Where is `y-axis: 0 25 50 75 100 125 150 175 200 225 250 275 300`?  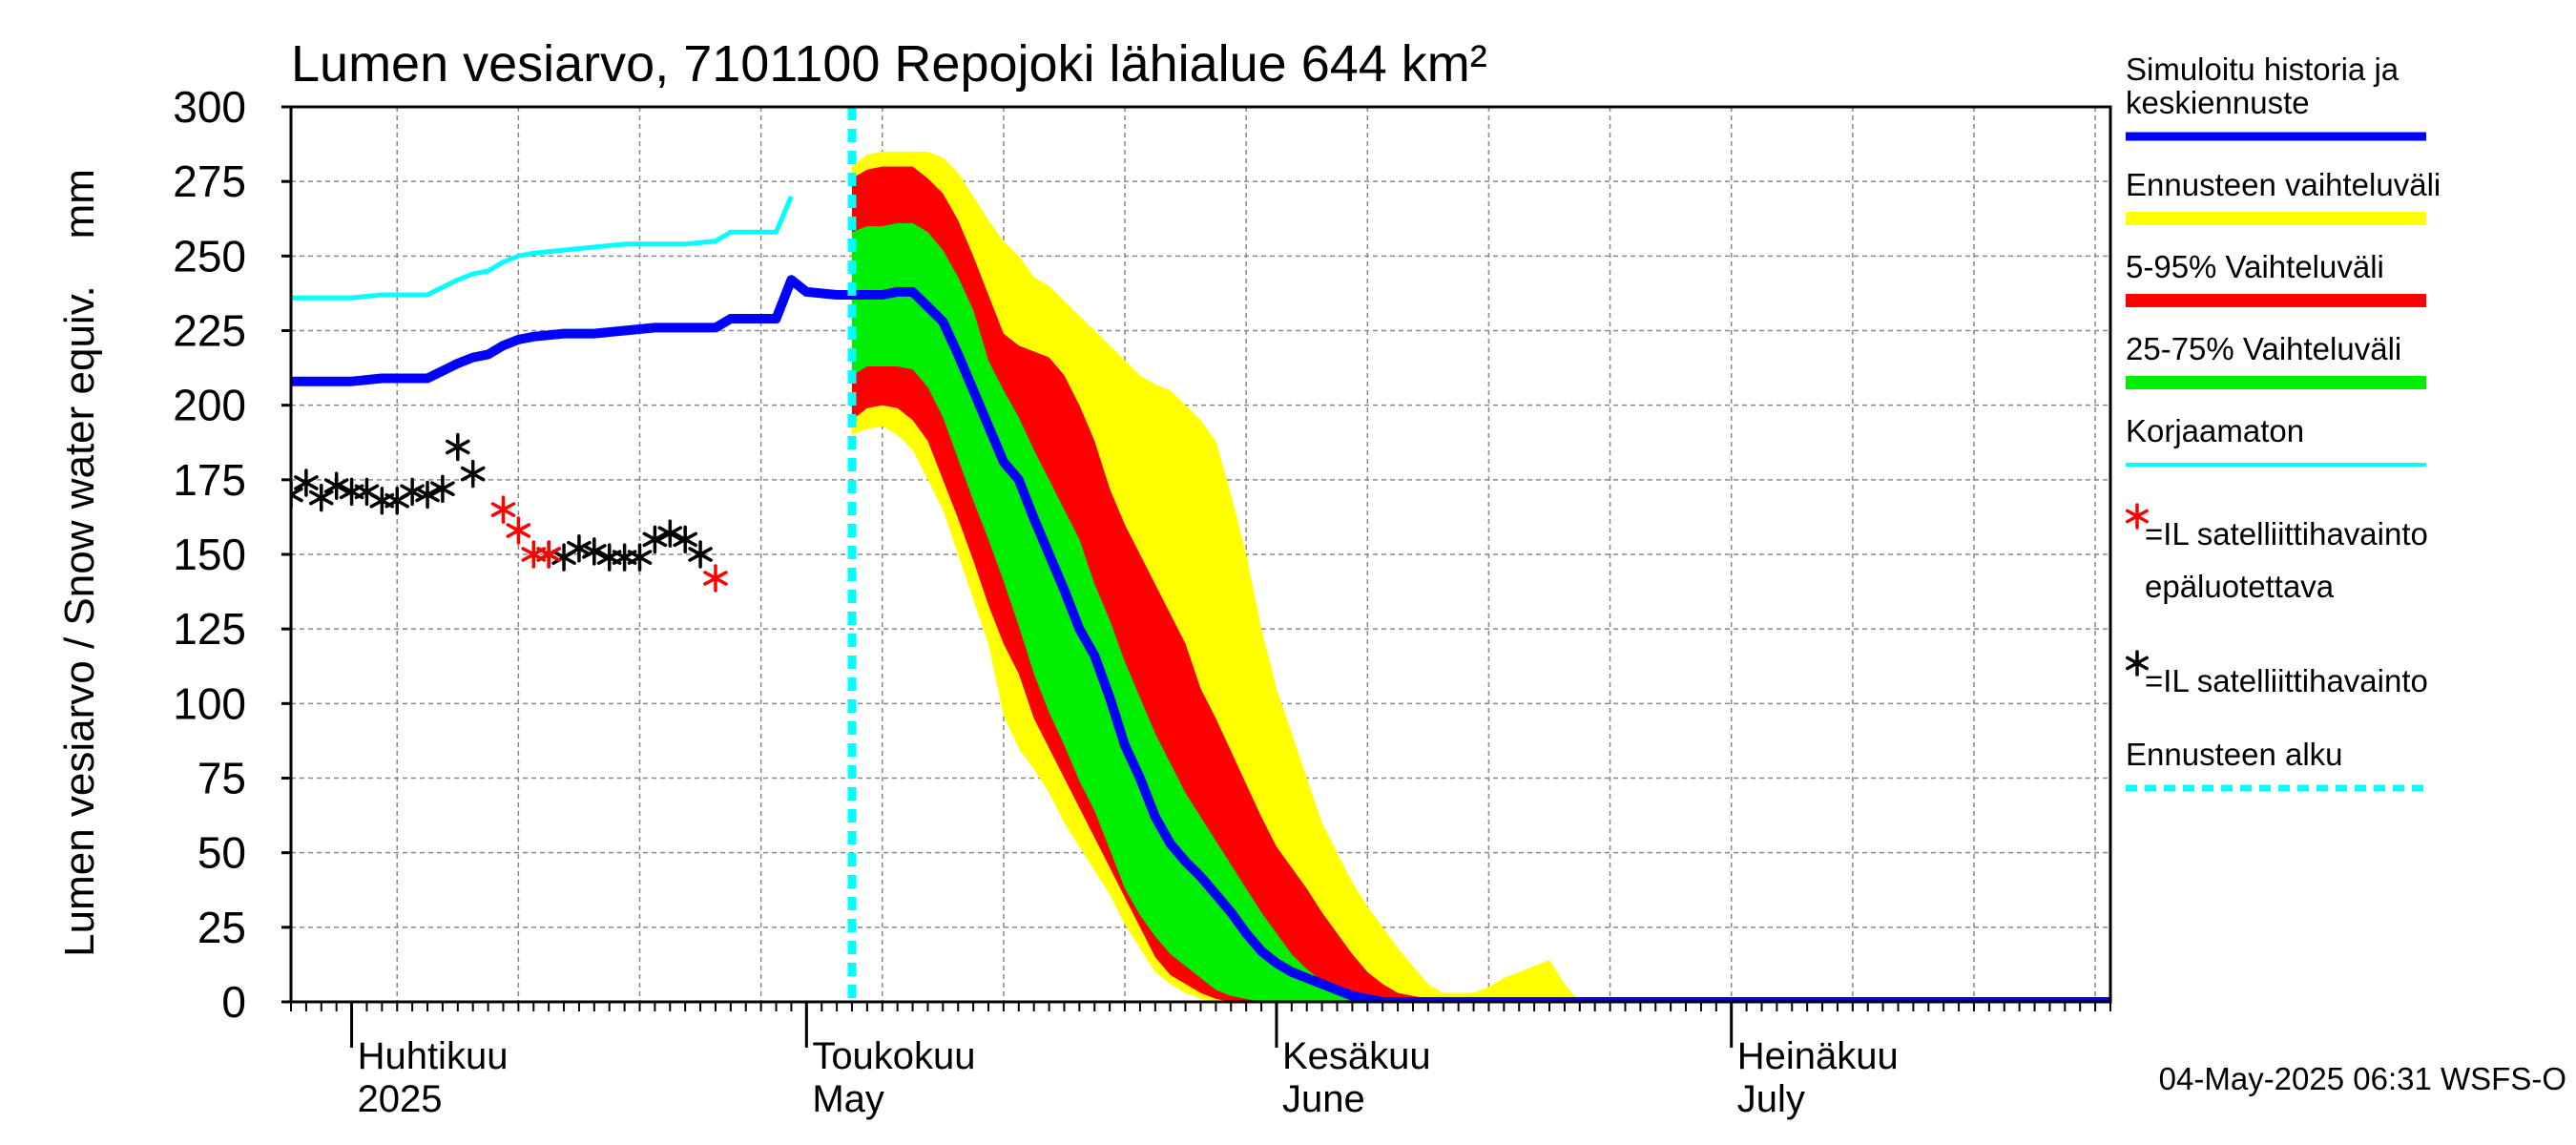
y-axis: 0 25 50 75 100 125 150 175 200 225 250 275 300 is located at coordinates (232, 555).